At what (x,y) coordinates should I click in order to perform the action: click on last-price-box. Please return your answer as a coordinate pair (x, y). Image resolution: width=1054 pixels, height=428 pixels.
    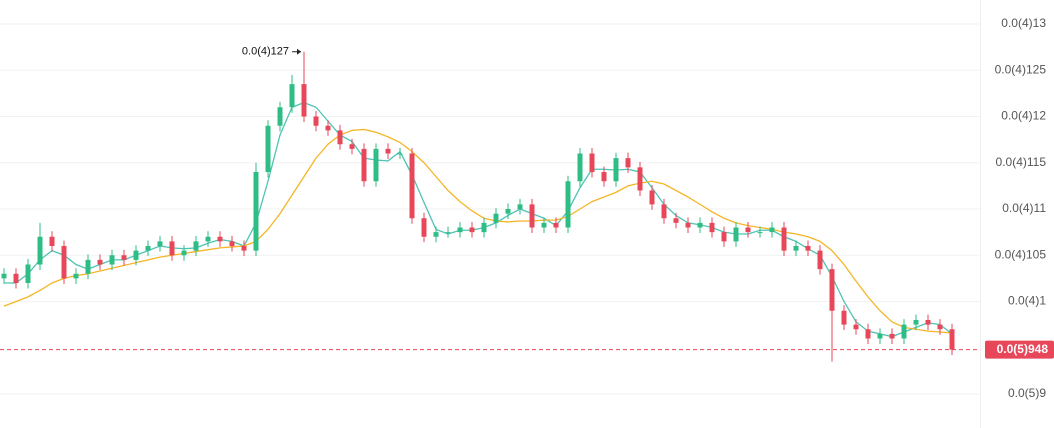
    Looking at the image, I should click on (1019, 349).